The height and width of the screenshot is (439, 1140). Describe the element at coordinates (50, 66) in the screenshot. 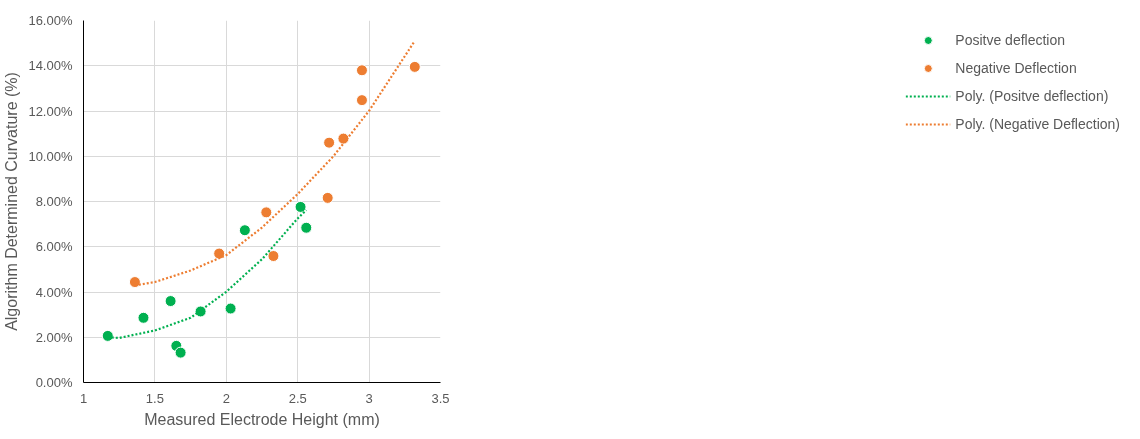

I see `y-tick-label: 14.00%` at that location.